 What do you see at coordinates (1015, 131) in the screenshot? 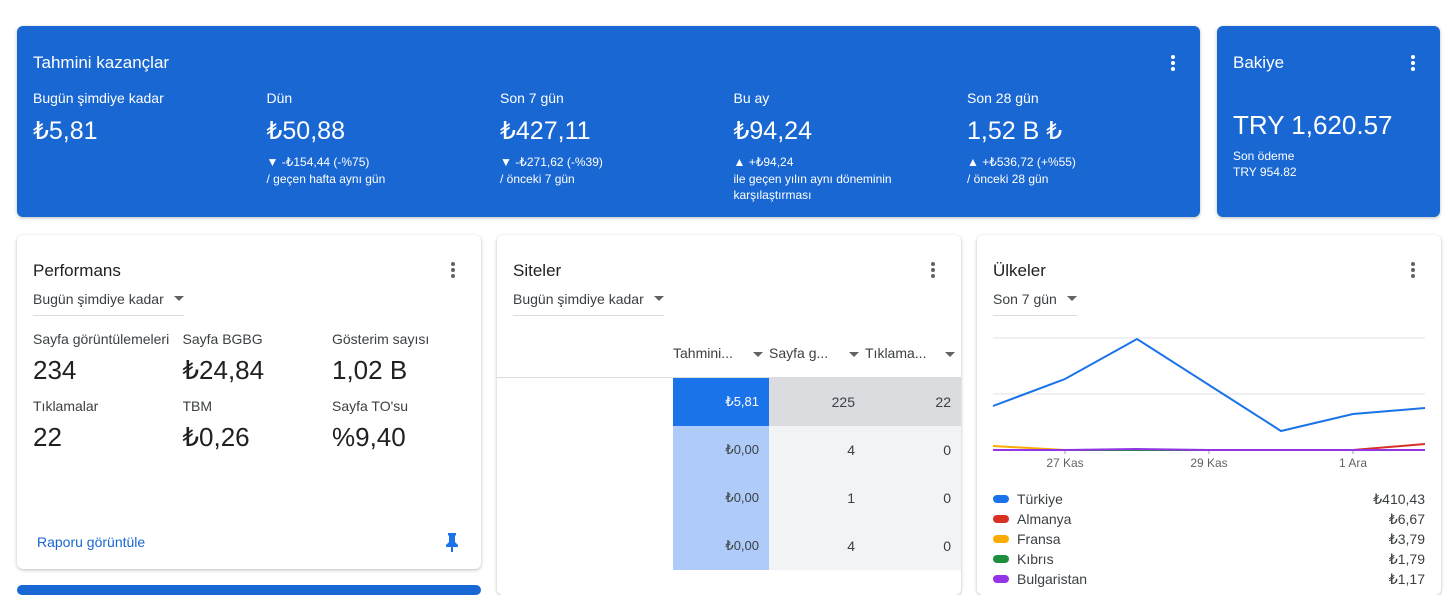
I see `value: 1,52 B ₺` at bounding box center [1015, 131].